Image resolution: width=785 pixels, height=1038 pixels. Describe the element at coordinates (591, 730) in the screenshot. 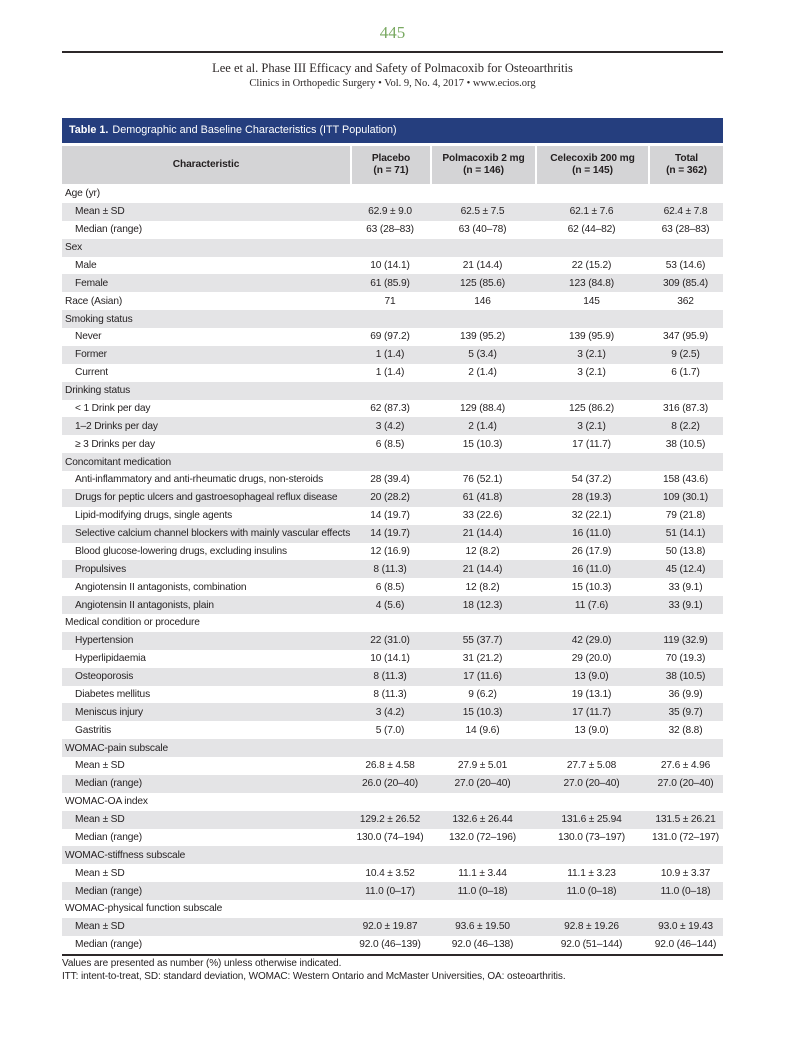

I see `row-value: 13 (9.0)` at that location.